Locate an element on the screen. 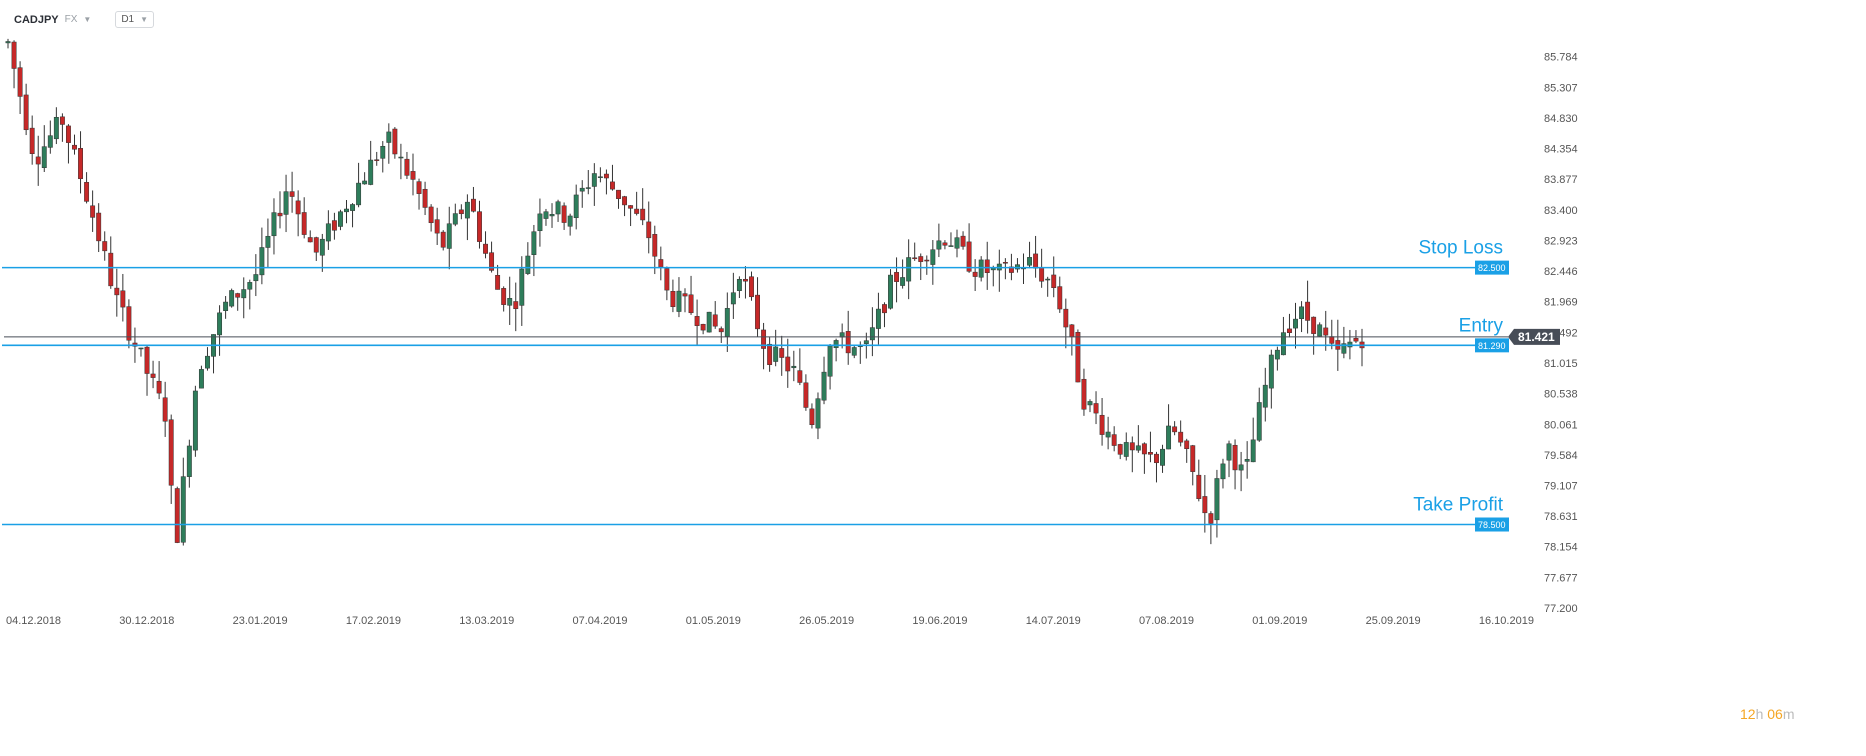 The image size is (1866, 756). level-tag-value: 82.500 is located at coordinates (1492, 268).